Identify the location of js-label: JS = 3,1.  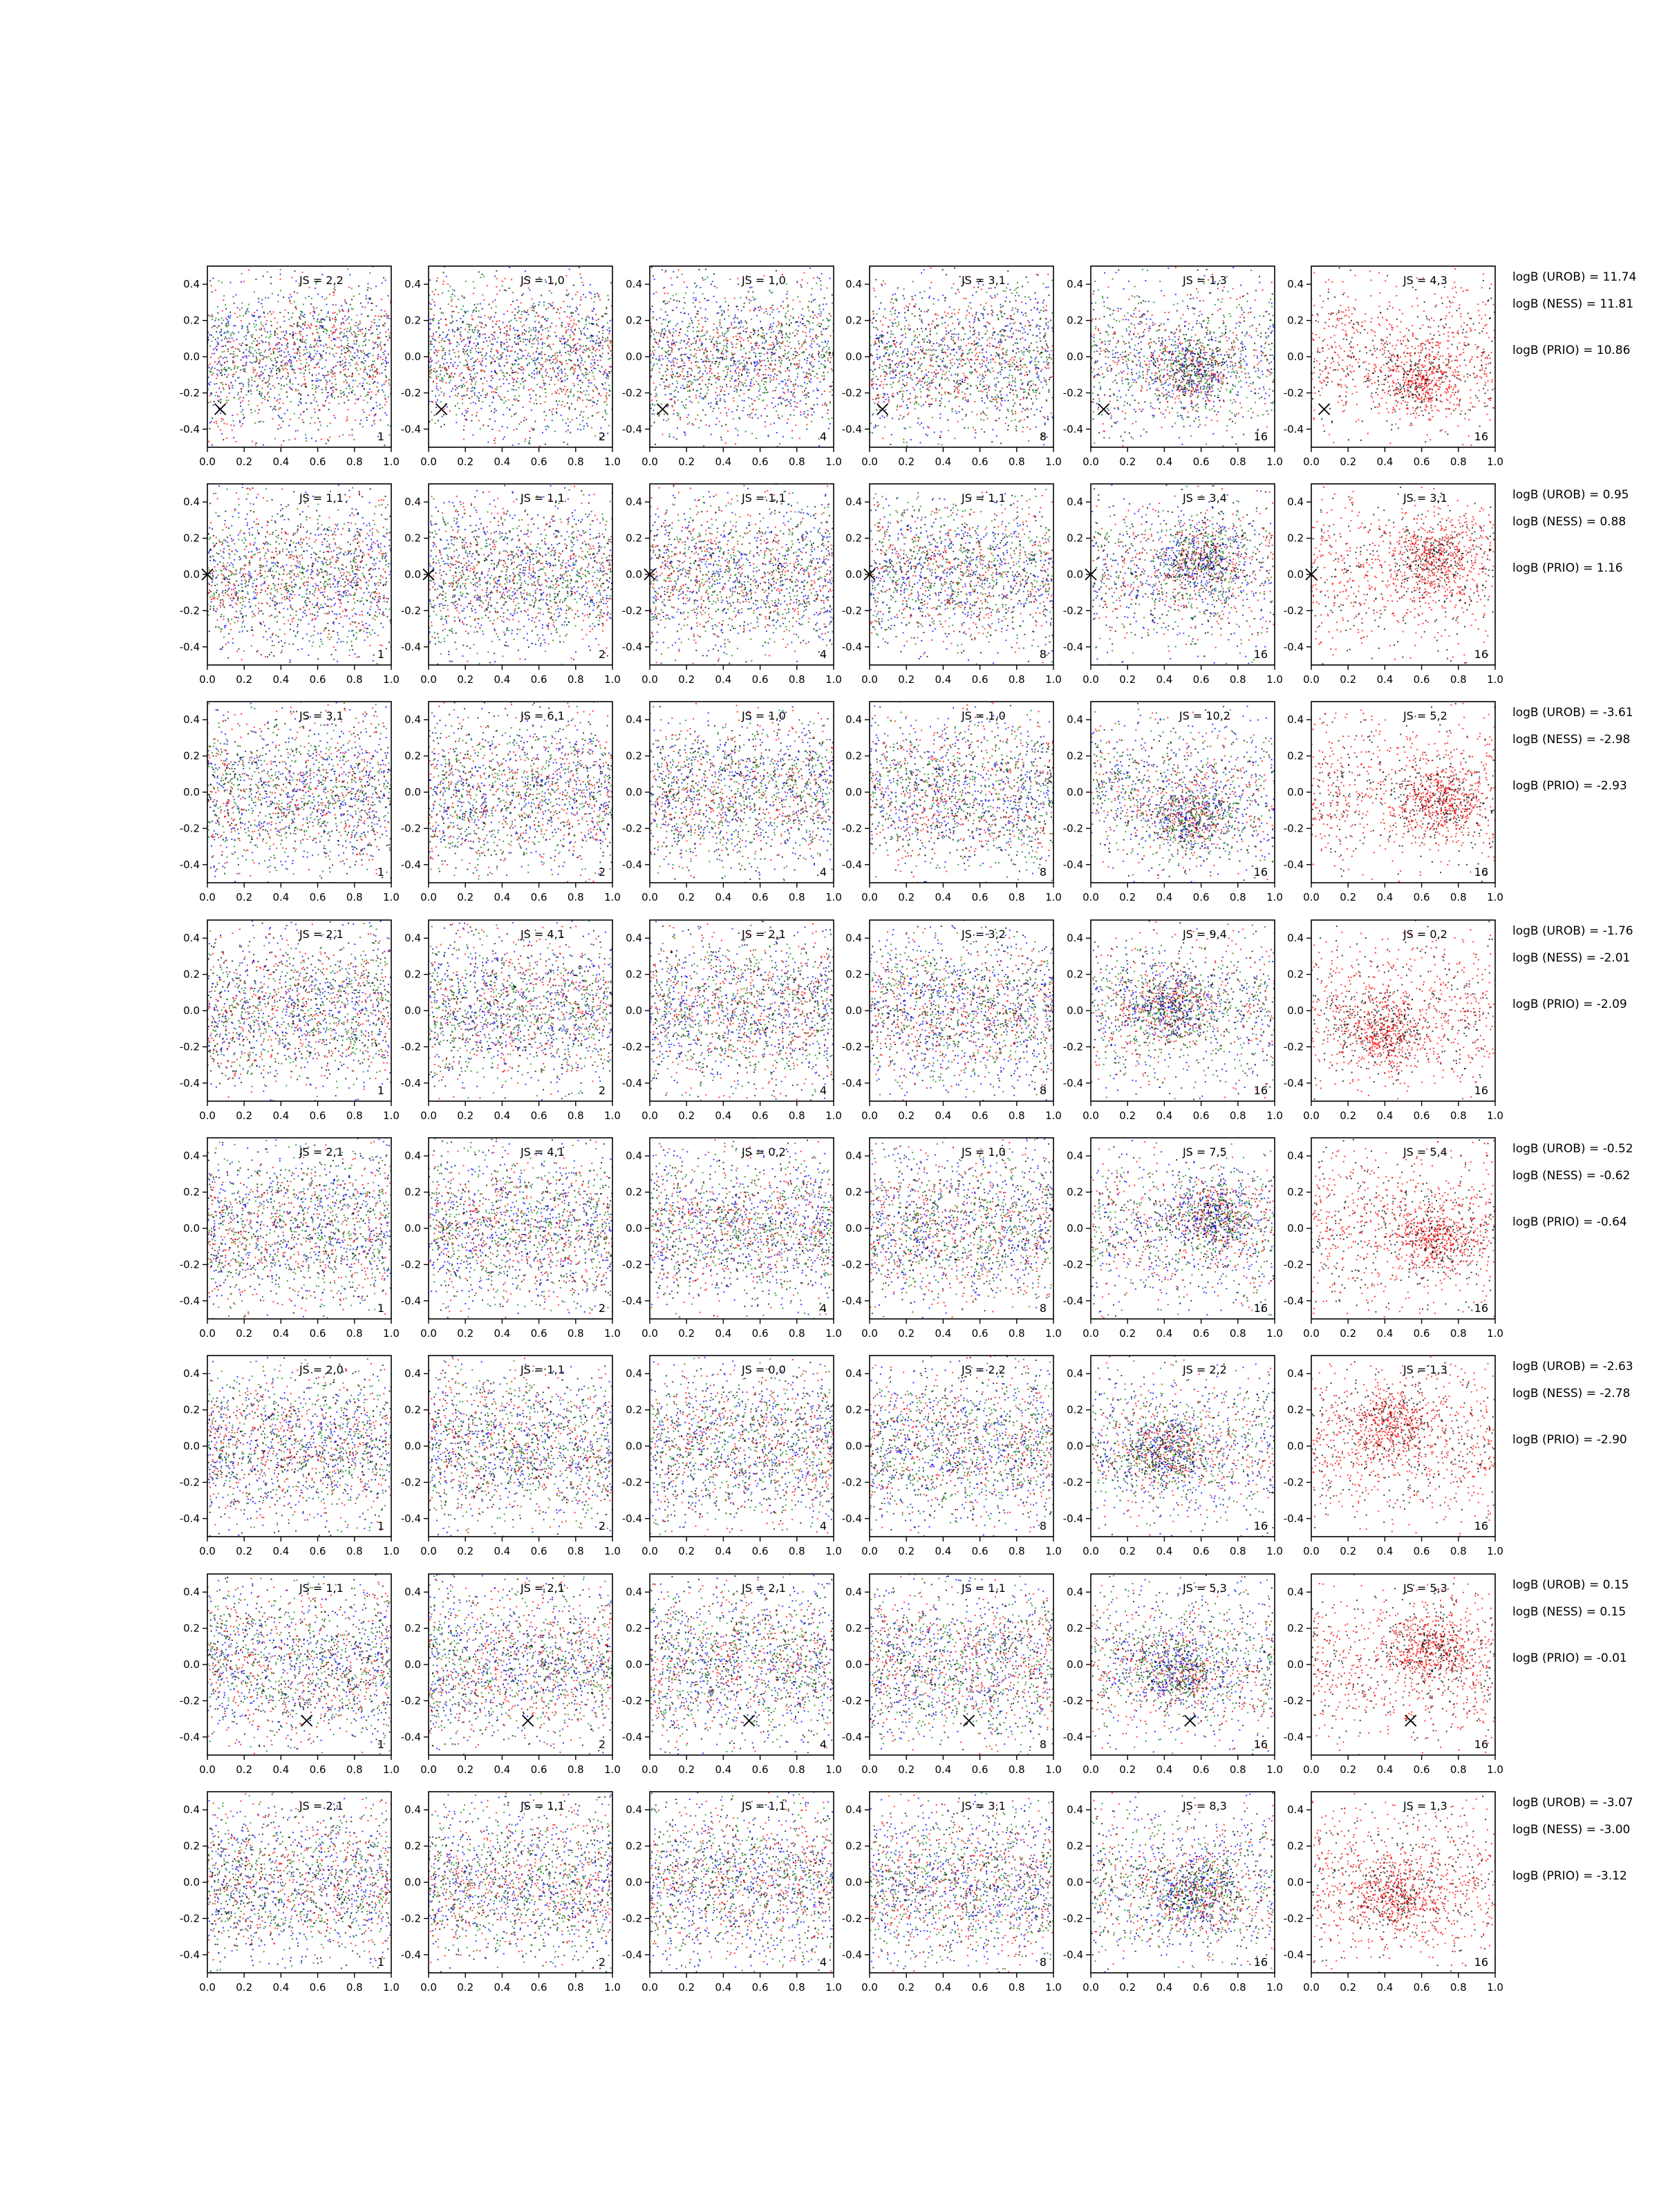
(1425, 498).